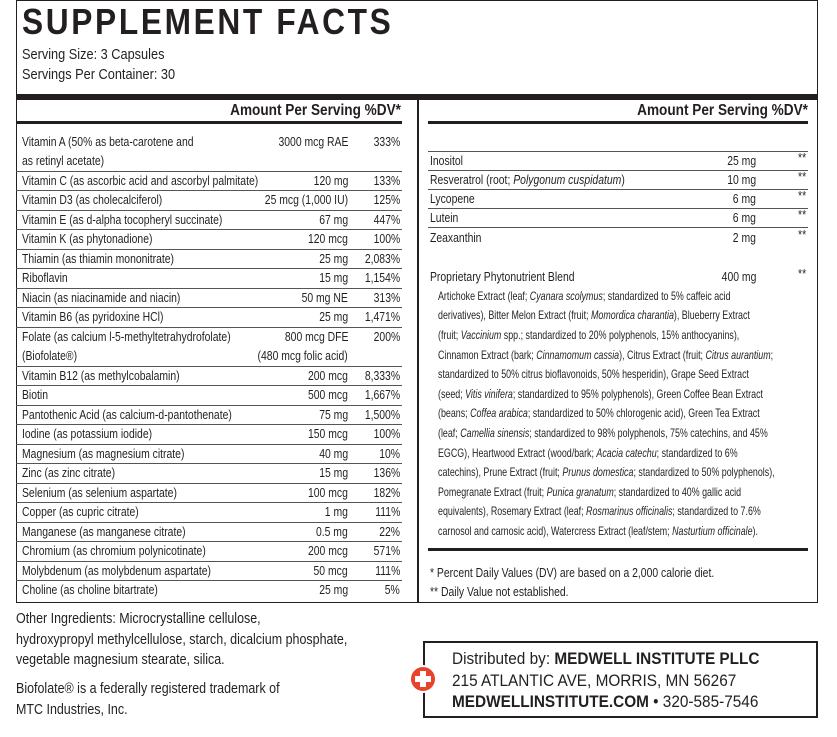 The height and width of the screenshot is (737, 837). What do you see at coordinates (495, 433) in the screenshot?
I see `text-segment: Camellia sinensis` at bounding box center [495, 433].